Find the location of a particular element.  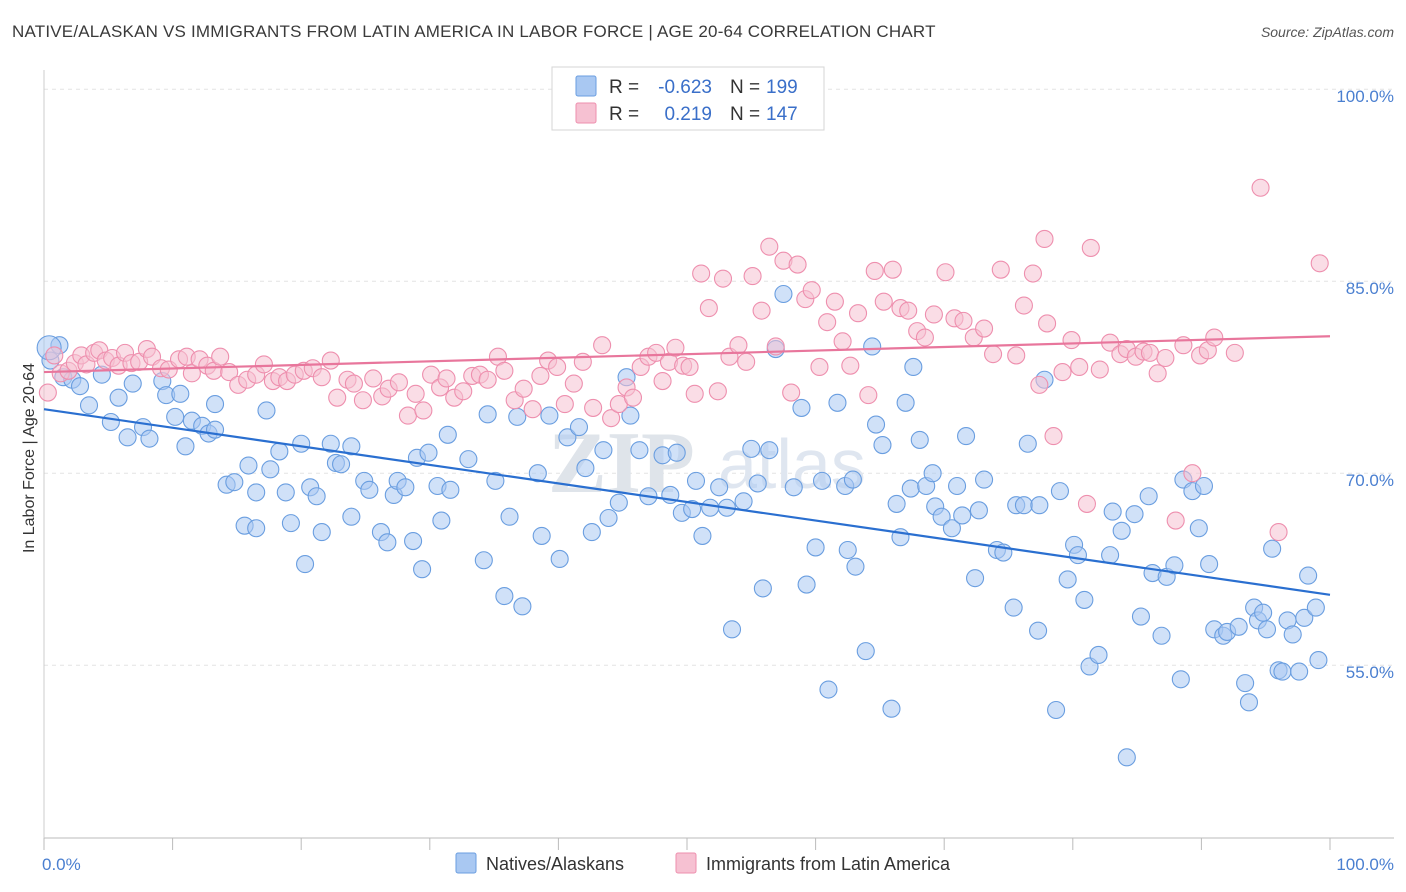

legend-r-label: R = is located at coordinates (624, 114).